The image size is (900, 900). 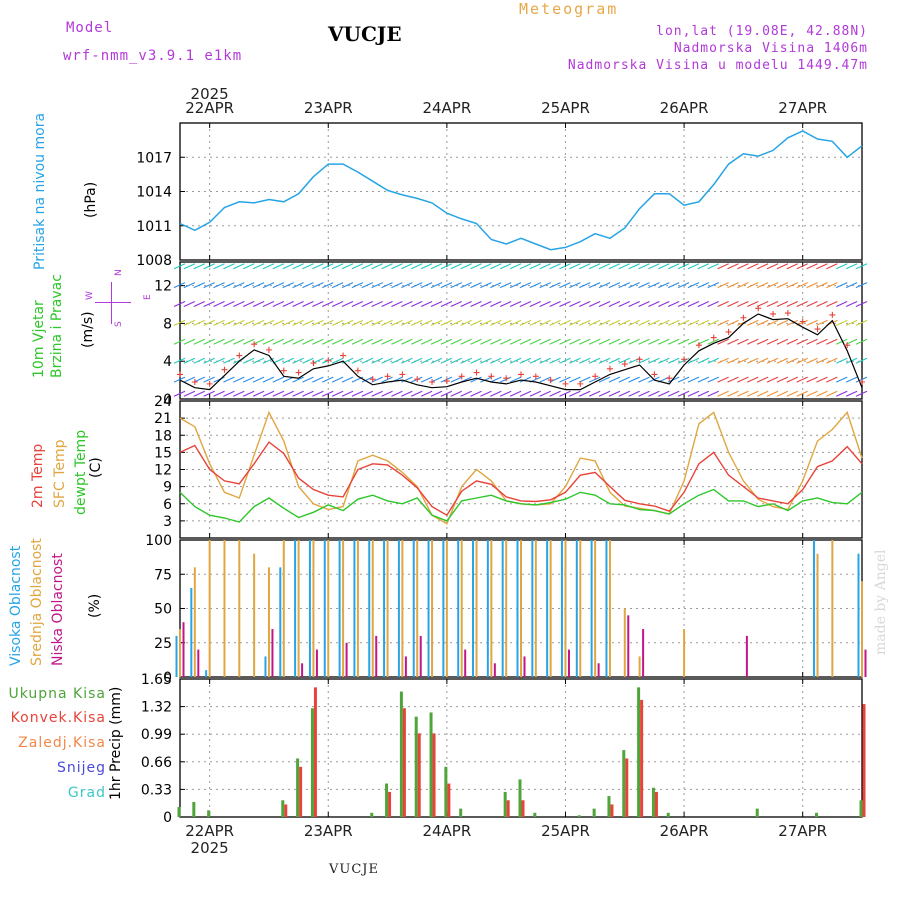 What do you see at coordinates (163, 471) in the screenshot?
I see `y-tick-label: 12` at bounding box center [163, 471].